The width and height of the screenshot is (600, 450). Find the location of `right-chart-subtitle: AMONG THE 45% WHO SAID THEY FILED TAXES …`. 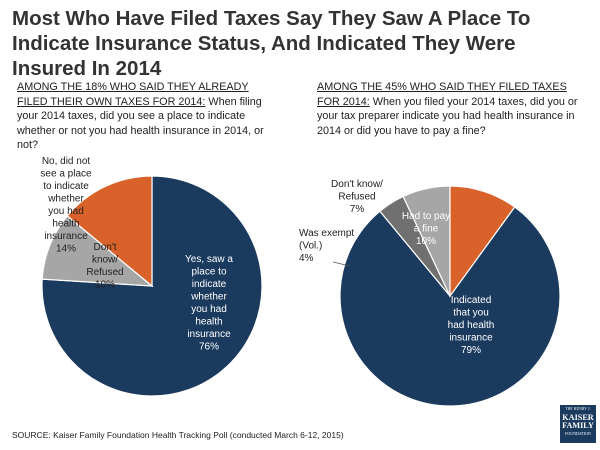

right-chart-subtitle: AMONG THE 45% WHO SAID THEY FILED TAXES … is located at coordinates (451, 109).